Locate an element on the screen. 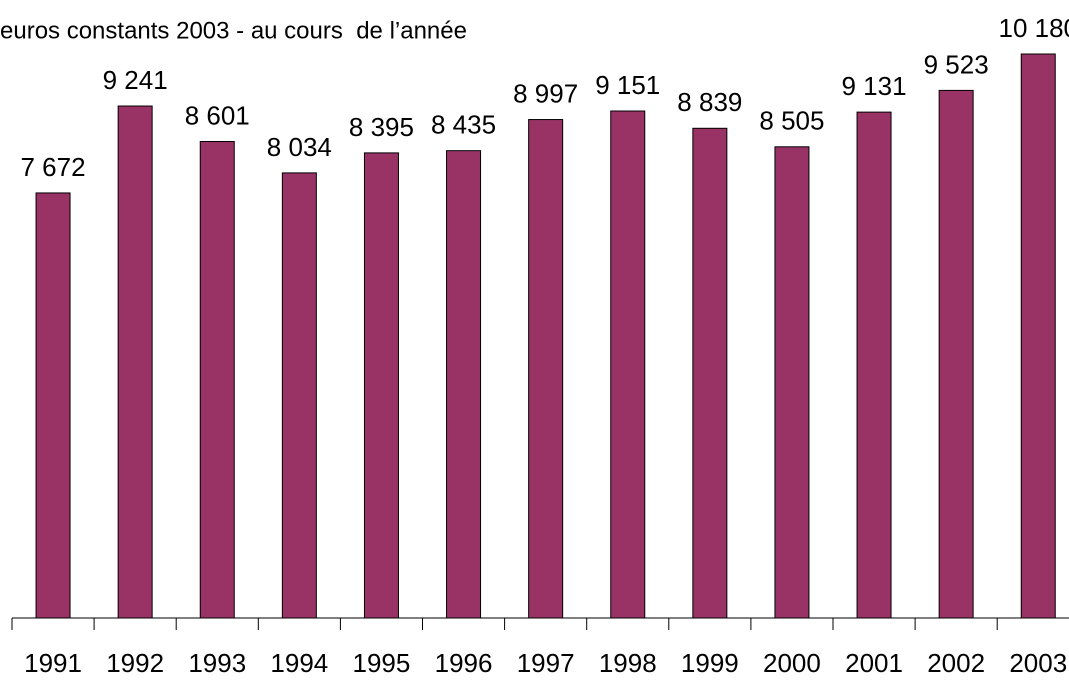 This screenshot has width=1069, height=681. value-label: 9 523 is located at coordinates (956, 64).